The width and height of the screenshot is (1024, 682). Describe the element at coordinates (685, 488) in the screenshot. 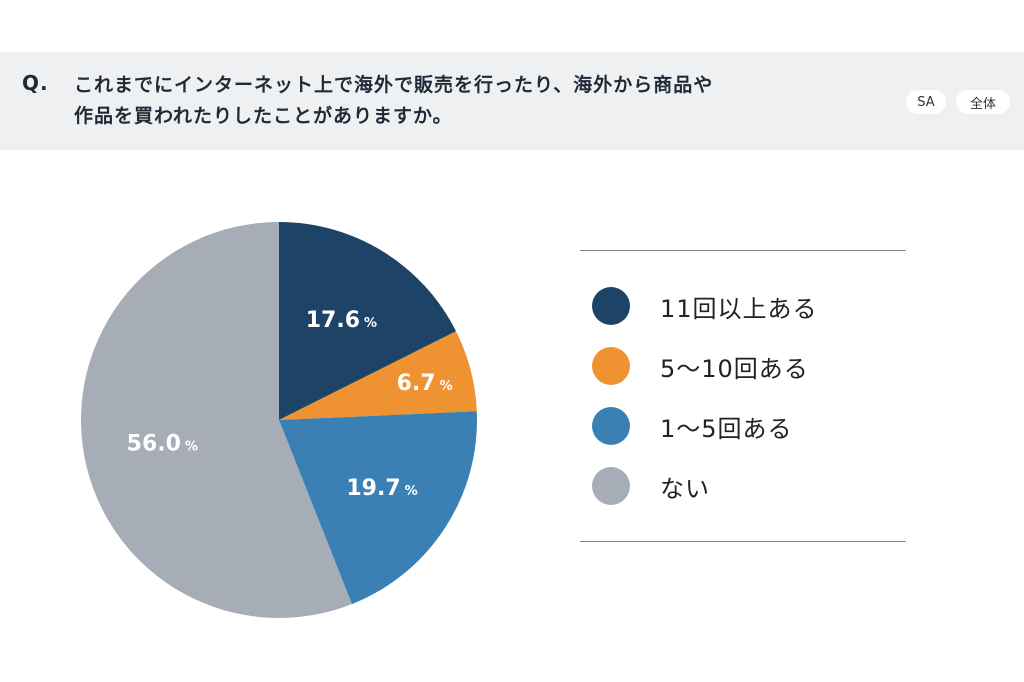

I see `legend-label: ない` at that location.